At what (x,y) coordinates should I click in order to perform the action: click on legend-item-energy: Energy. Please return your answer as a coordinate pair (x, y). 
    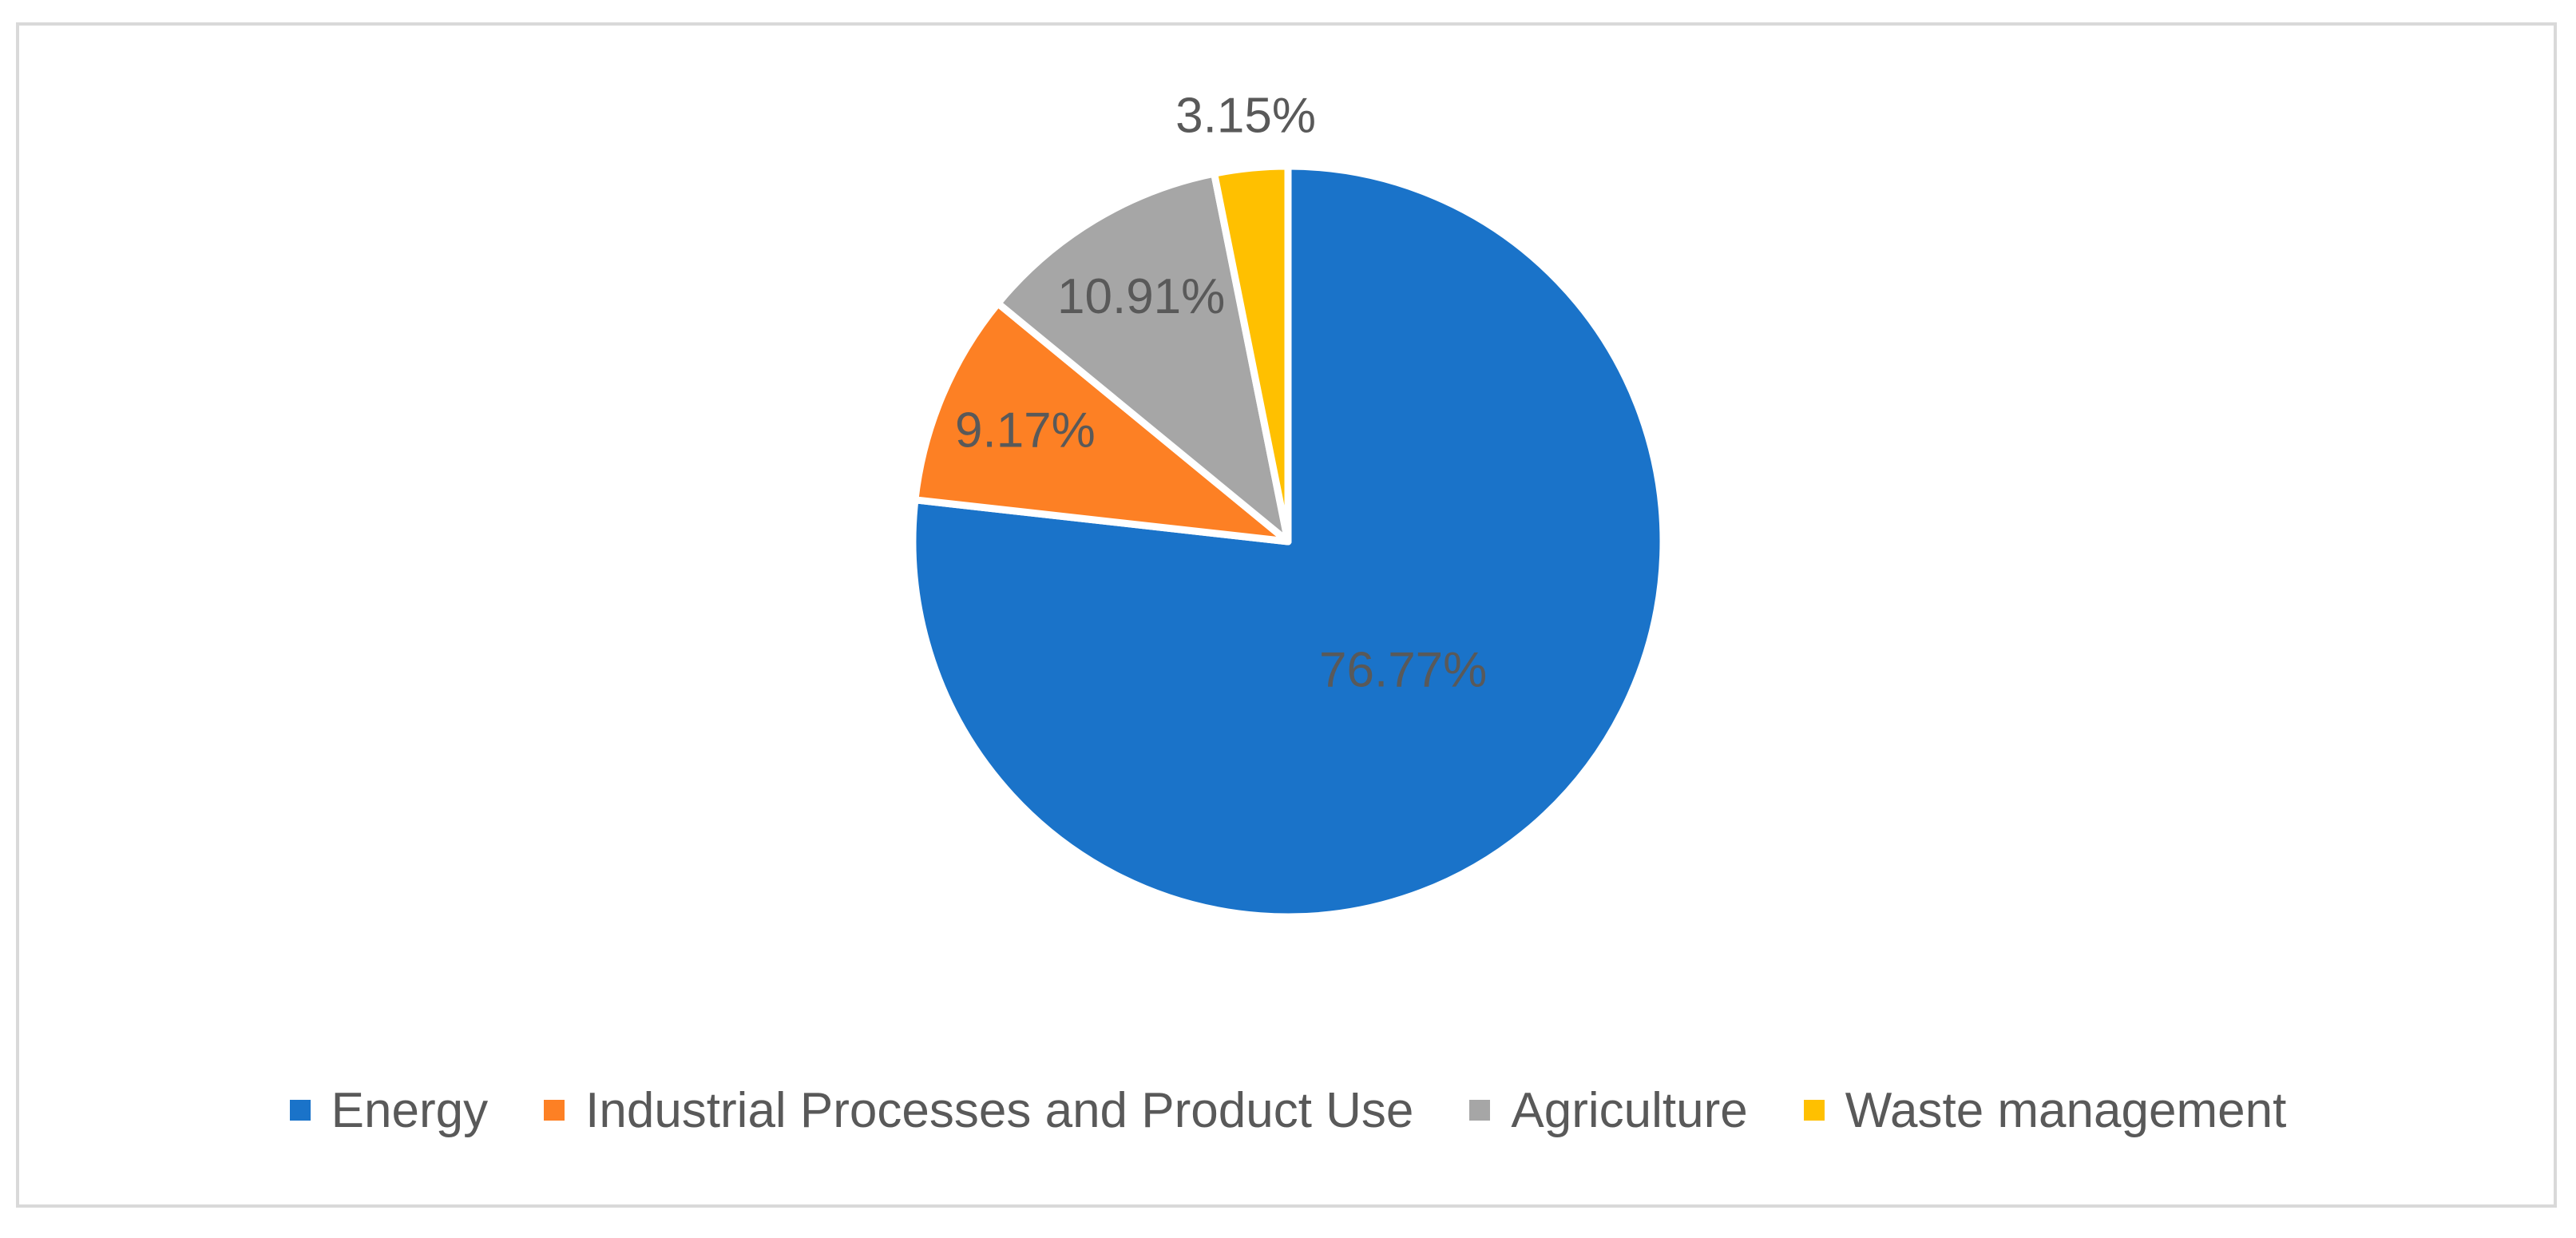
    Looking at the image, I should click on (389, 1110).